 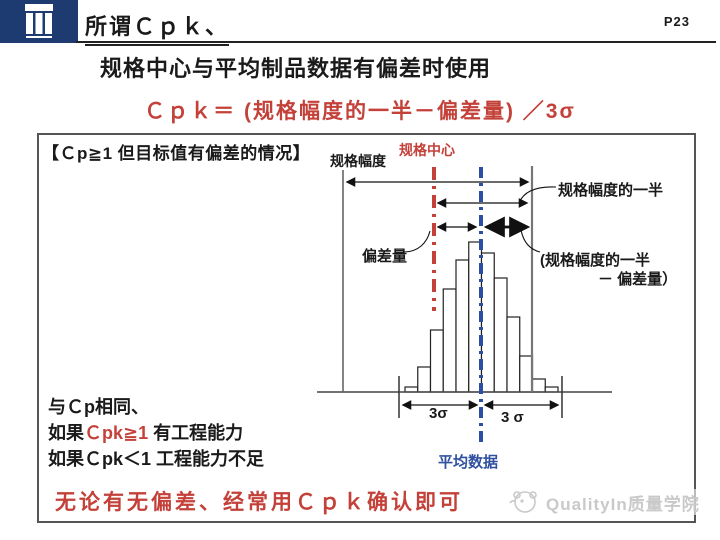 What do you see at coordinates (427, 150) in the screenshot?
I see `spec-center-label: 规格中心` at bounding box center [427, 150].